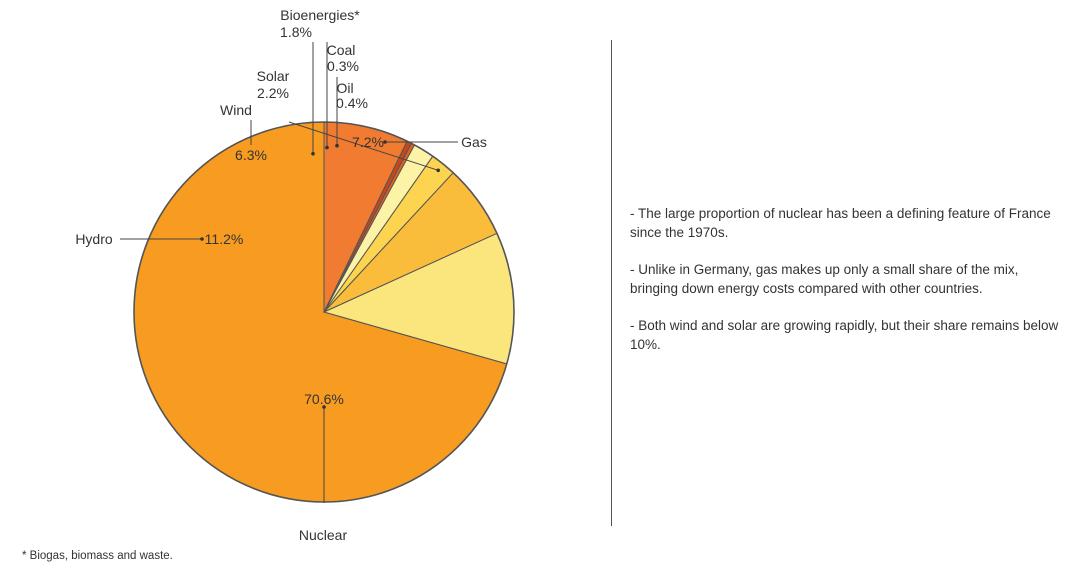 Image resolution: width=1085 pixels, height=576 pixels. What do you see at coordinates (341, 50) in the screenshot?
I see `name-label-coal: Coal` at bounding box center [341, 50].